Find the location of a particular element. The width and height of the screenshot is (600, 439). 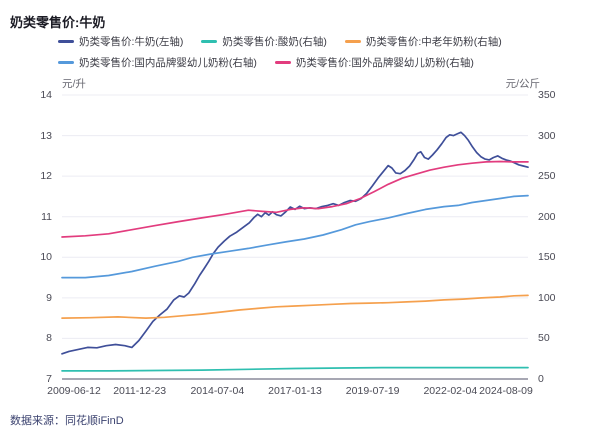

axis-tick-label: 10 is located at coordinates (46, 257).